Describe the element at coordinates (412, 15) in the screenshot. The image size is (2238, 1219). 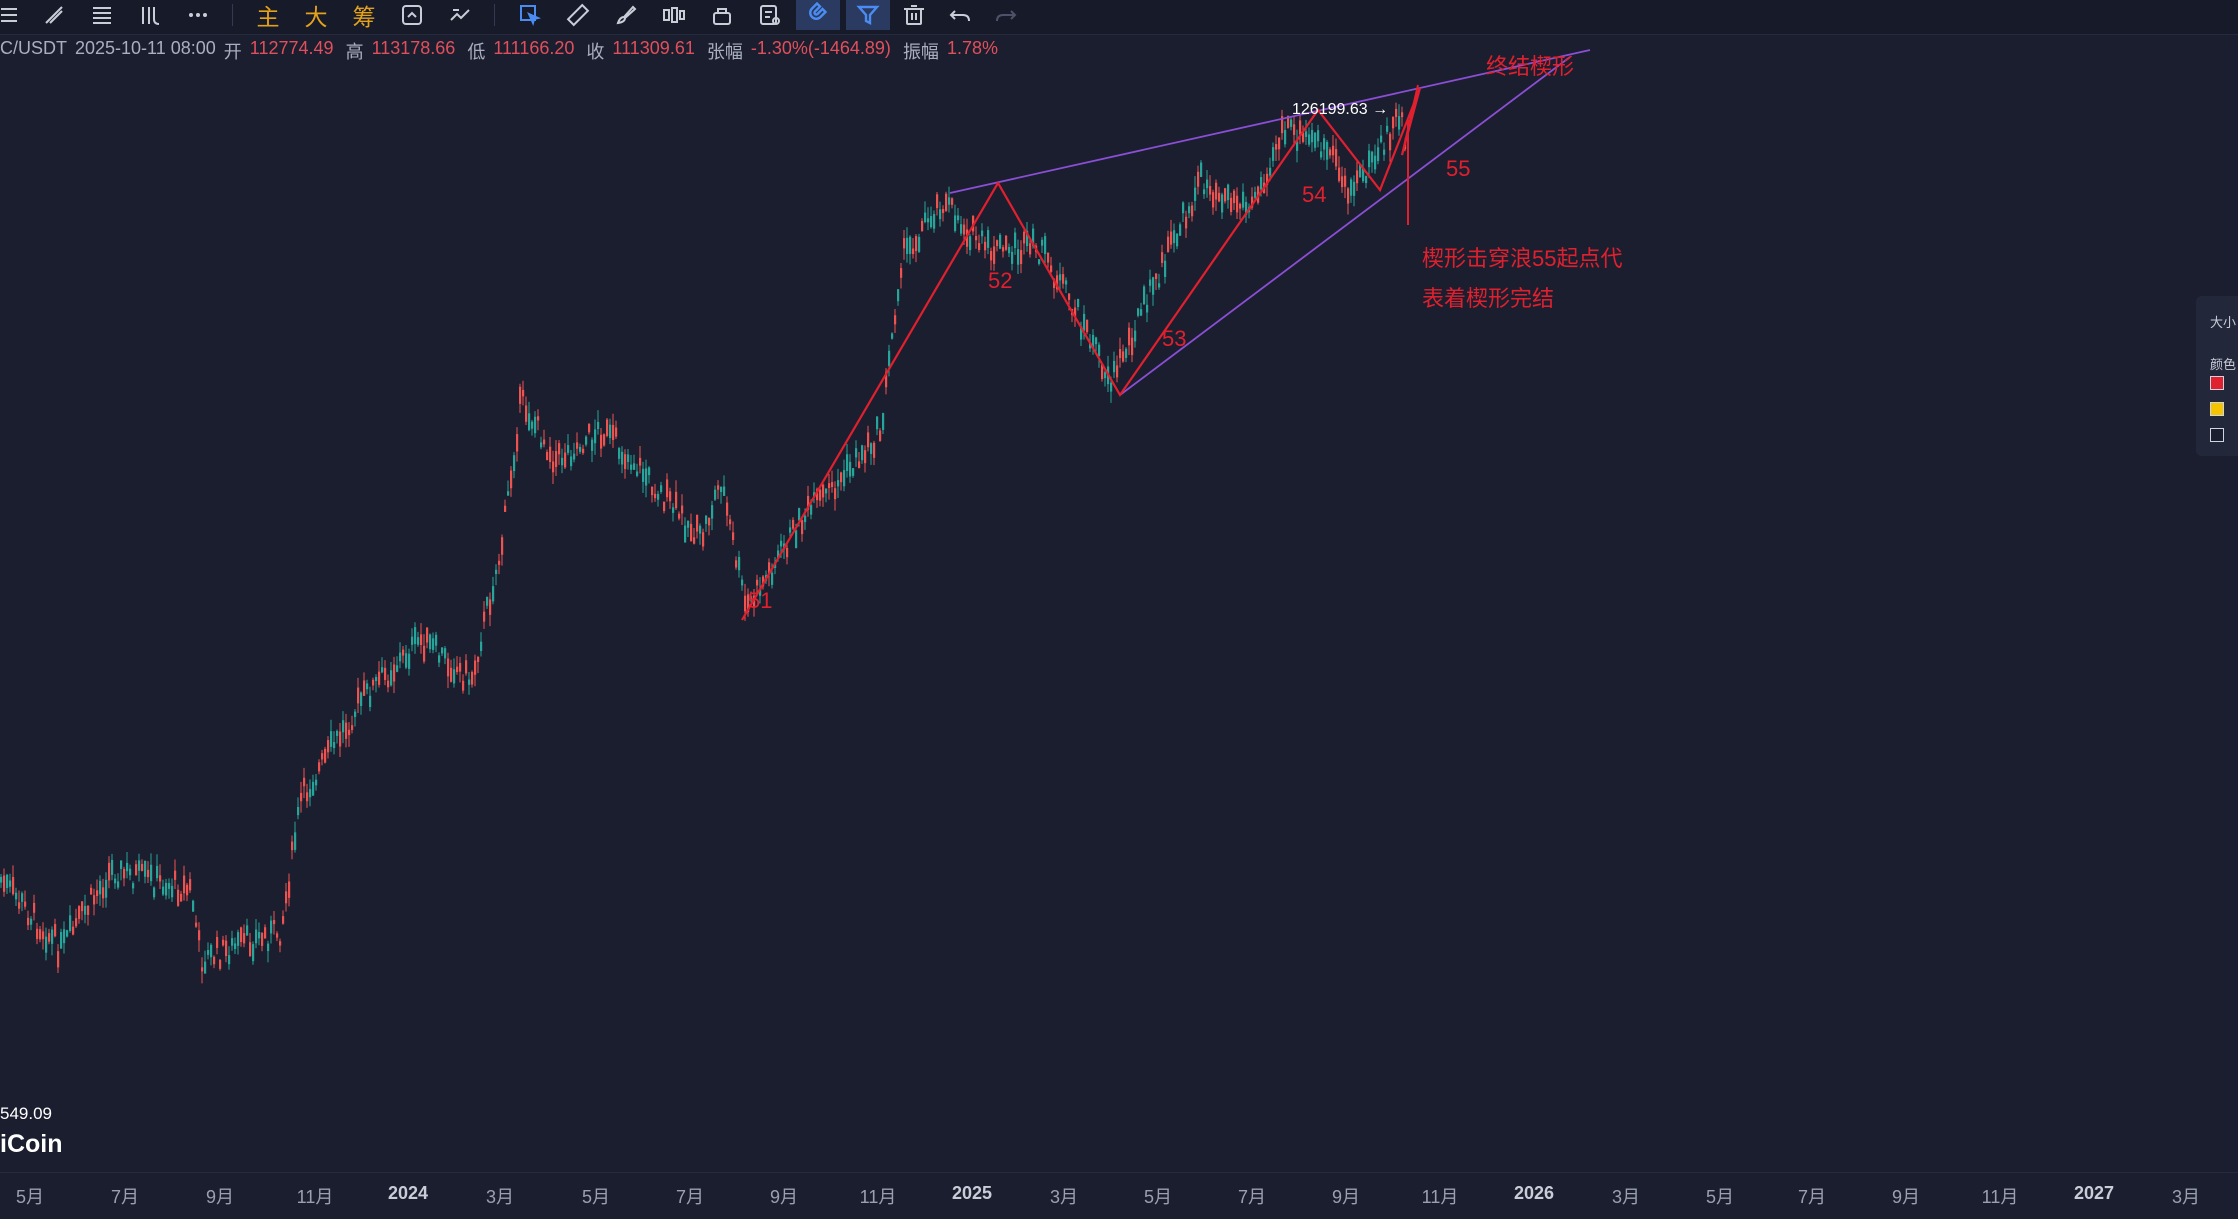
I see `sync-icon` at that location.